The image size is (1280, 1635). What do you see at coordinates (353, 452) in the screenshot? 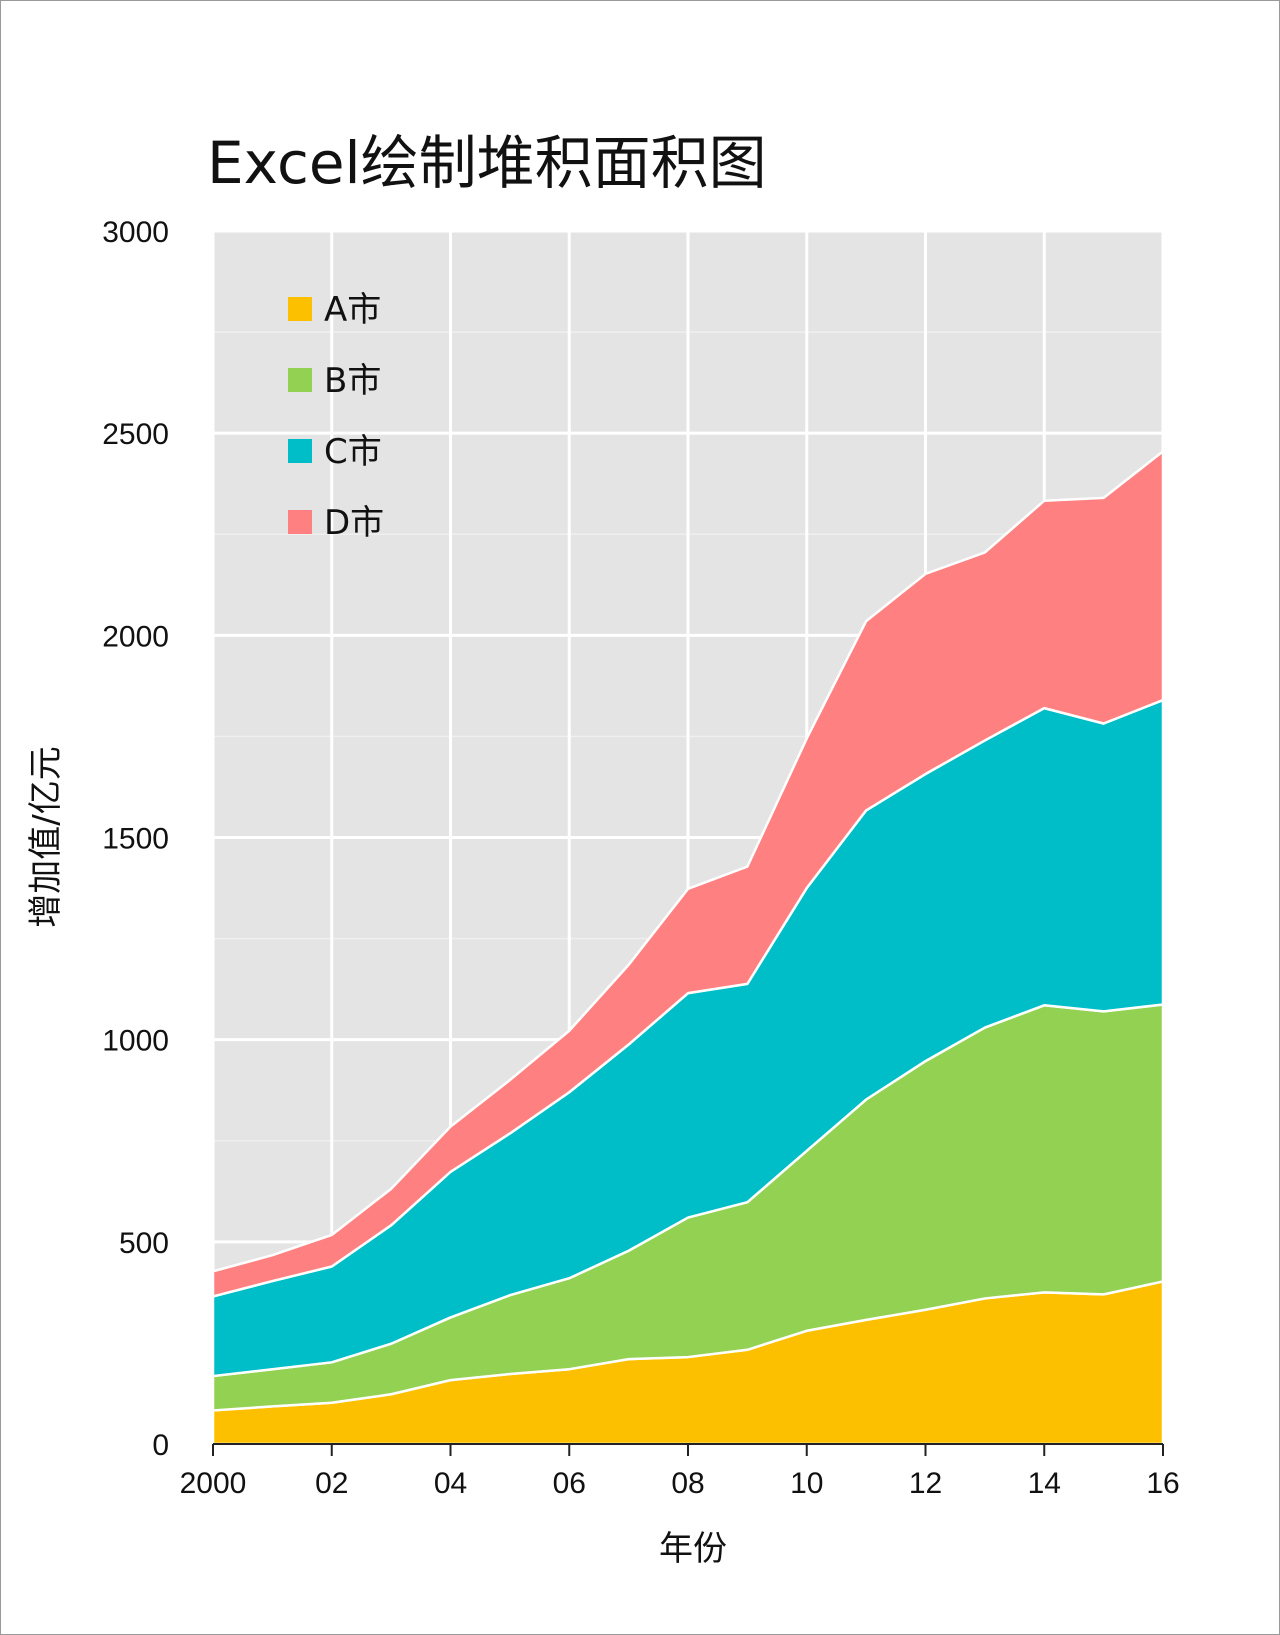
I see `legend-label: C市` at bounding box center [353, 452].